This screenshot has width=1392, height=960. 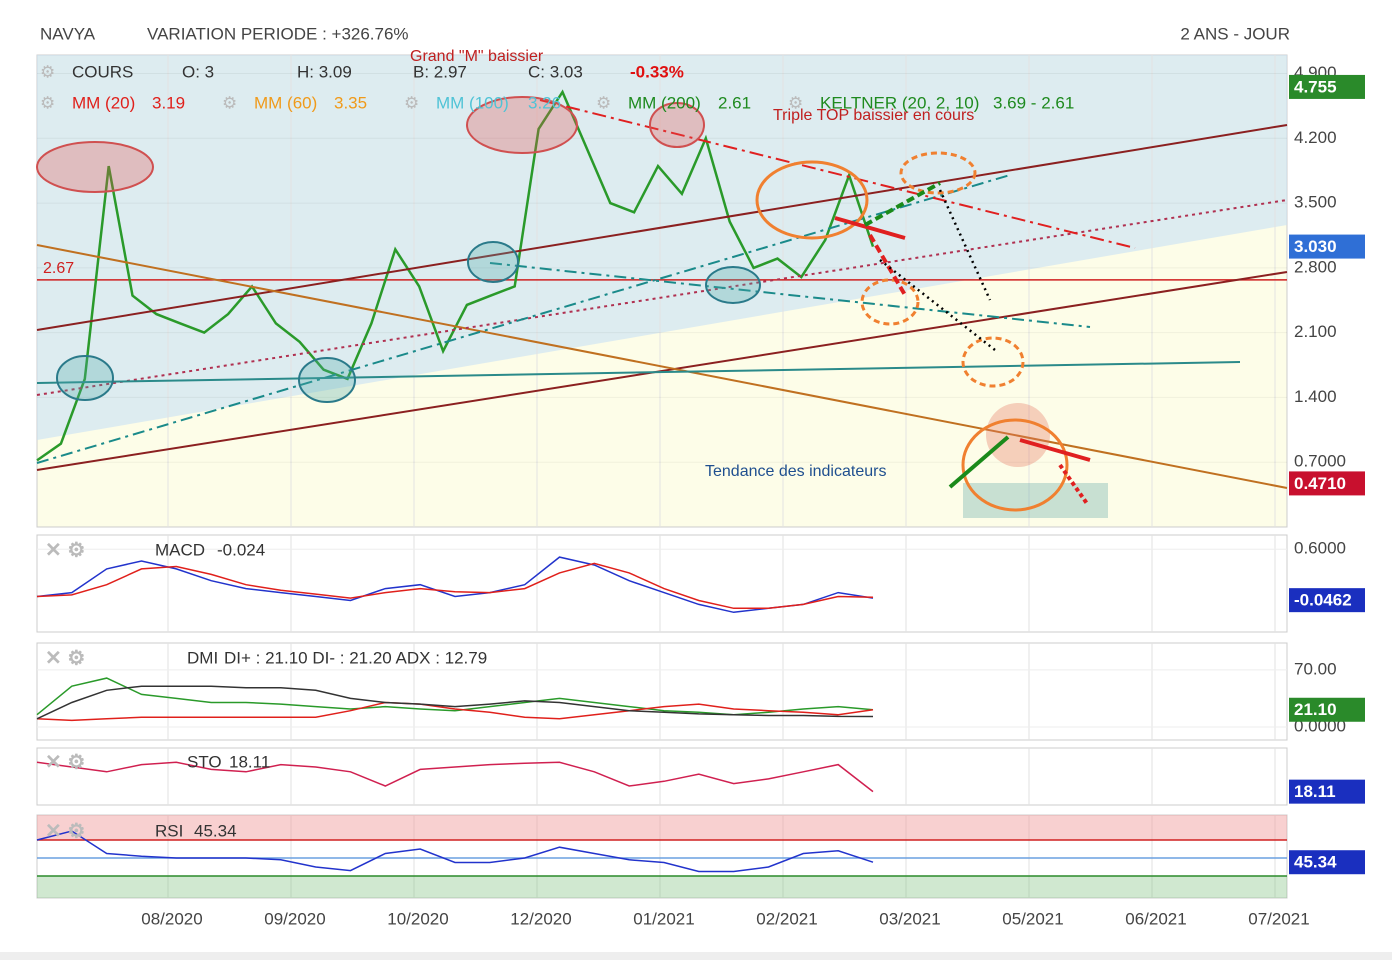 What do you see at coordinates (909, 918) in the screenshot?
I see `x-tick-label: 03/2021` at bounding box center [909, 918].